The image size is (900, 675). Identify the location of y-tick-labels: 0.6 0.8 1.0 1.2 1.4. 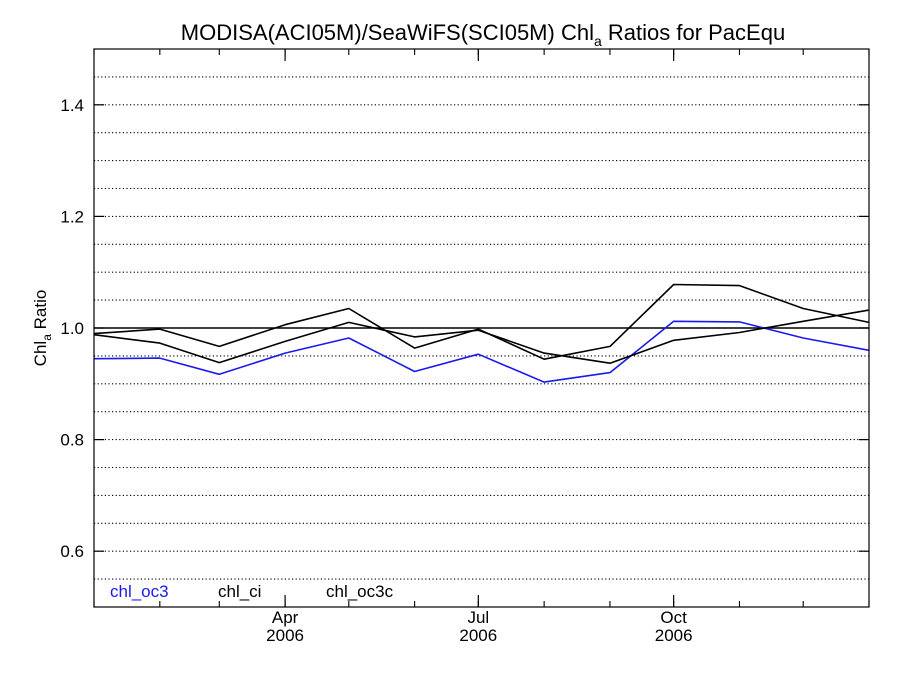
(72, 328).